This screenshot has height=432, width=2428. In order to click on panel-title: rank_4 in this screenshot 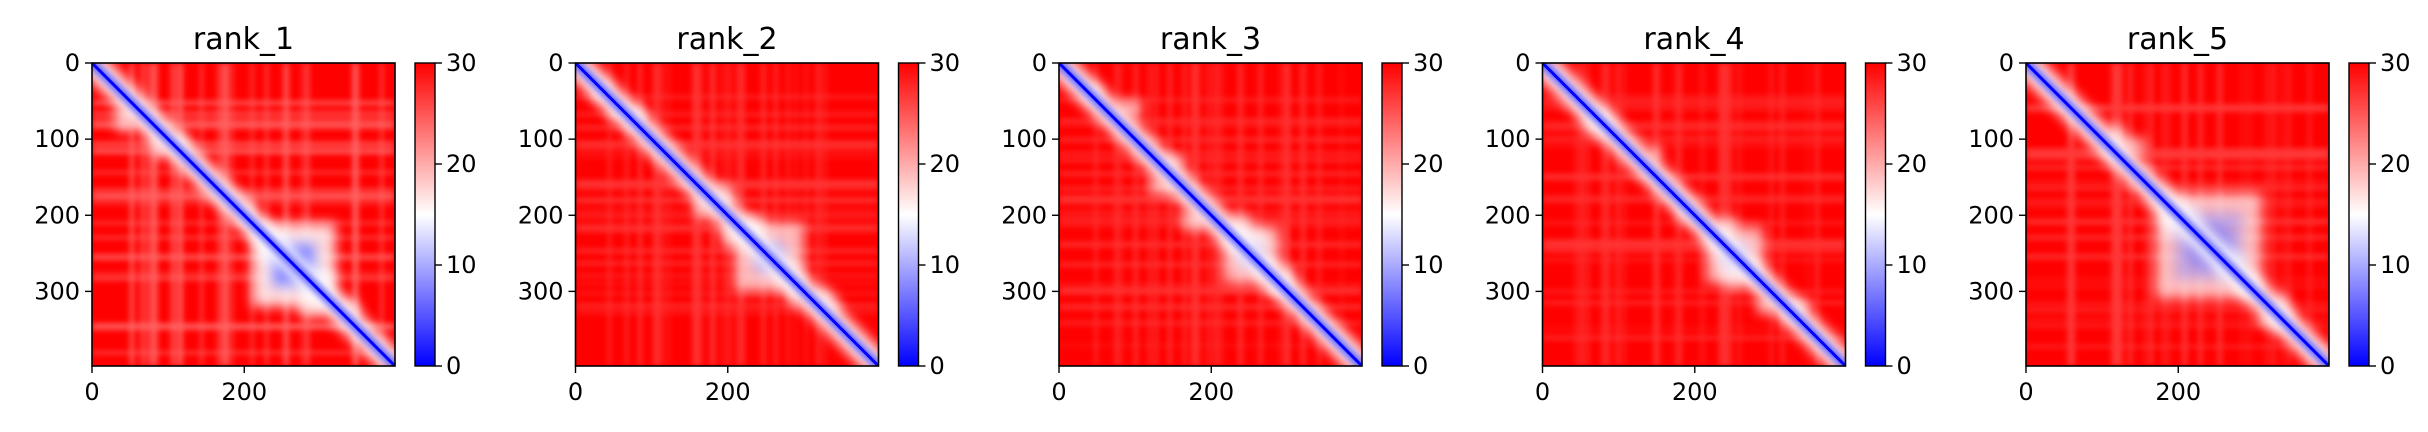, I will do `click(1693, 39)`.